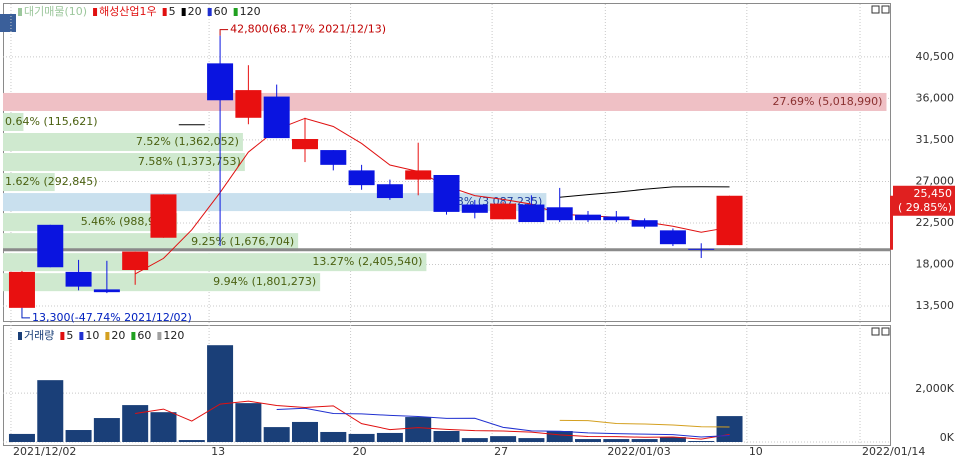 This screenshot has height=459, width=957. What do you see at coordinates (935, 56) in the screenshot?
I see `y-tick-label: 40,500` at bounding box center [935, 56].